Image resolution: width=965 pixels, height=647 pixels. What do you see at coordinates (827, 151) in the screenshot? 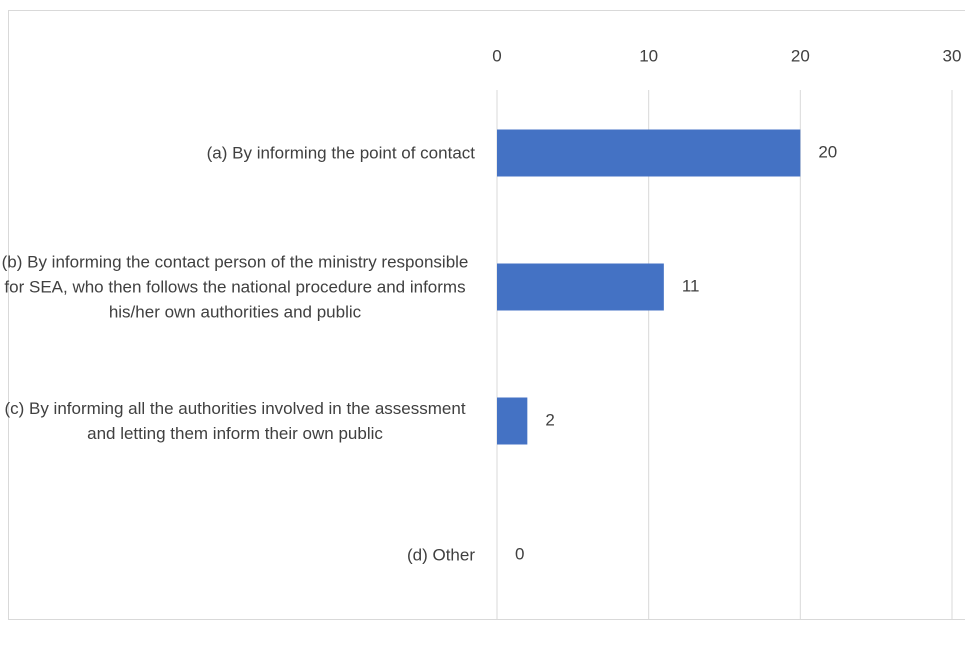
I see `data-label: 20` at bounding box center [827, 151].